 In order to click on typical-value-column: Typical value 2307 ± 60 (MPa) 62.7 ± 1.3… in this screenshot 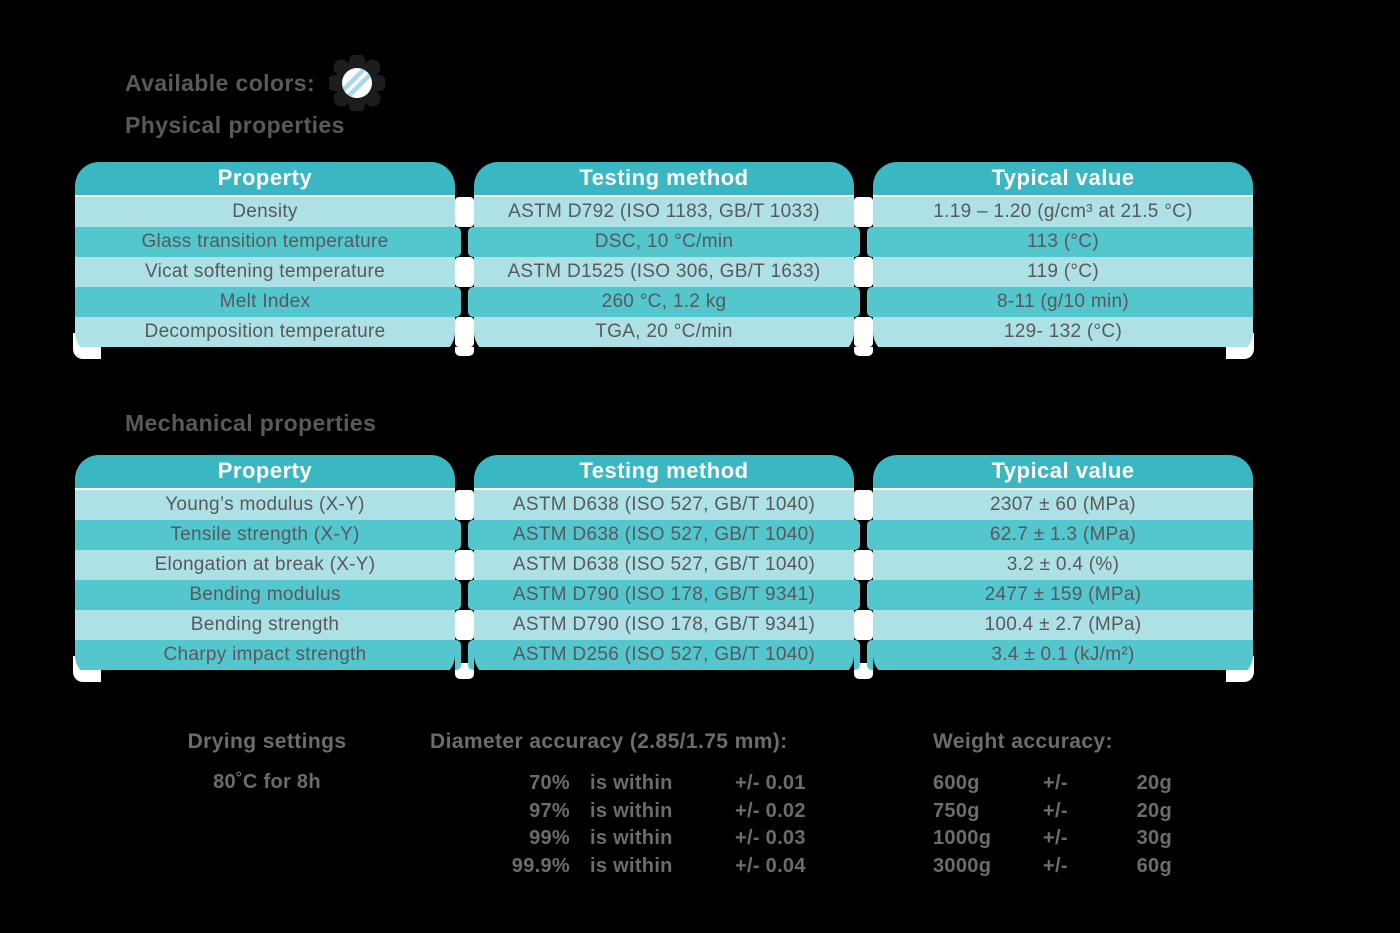, I will do `click(1063, 567)`.